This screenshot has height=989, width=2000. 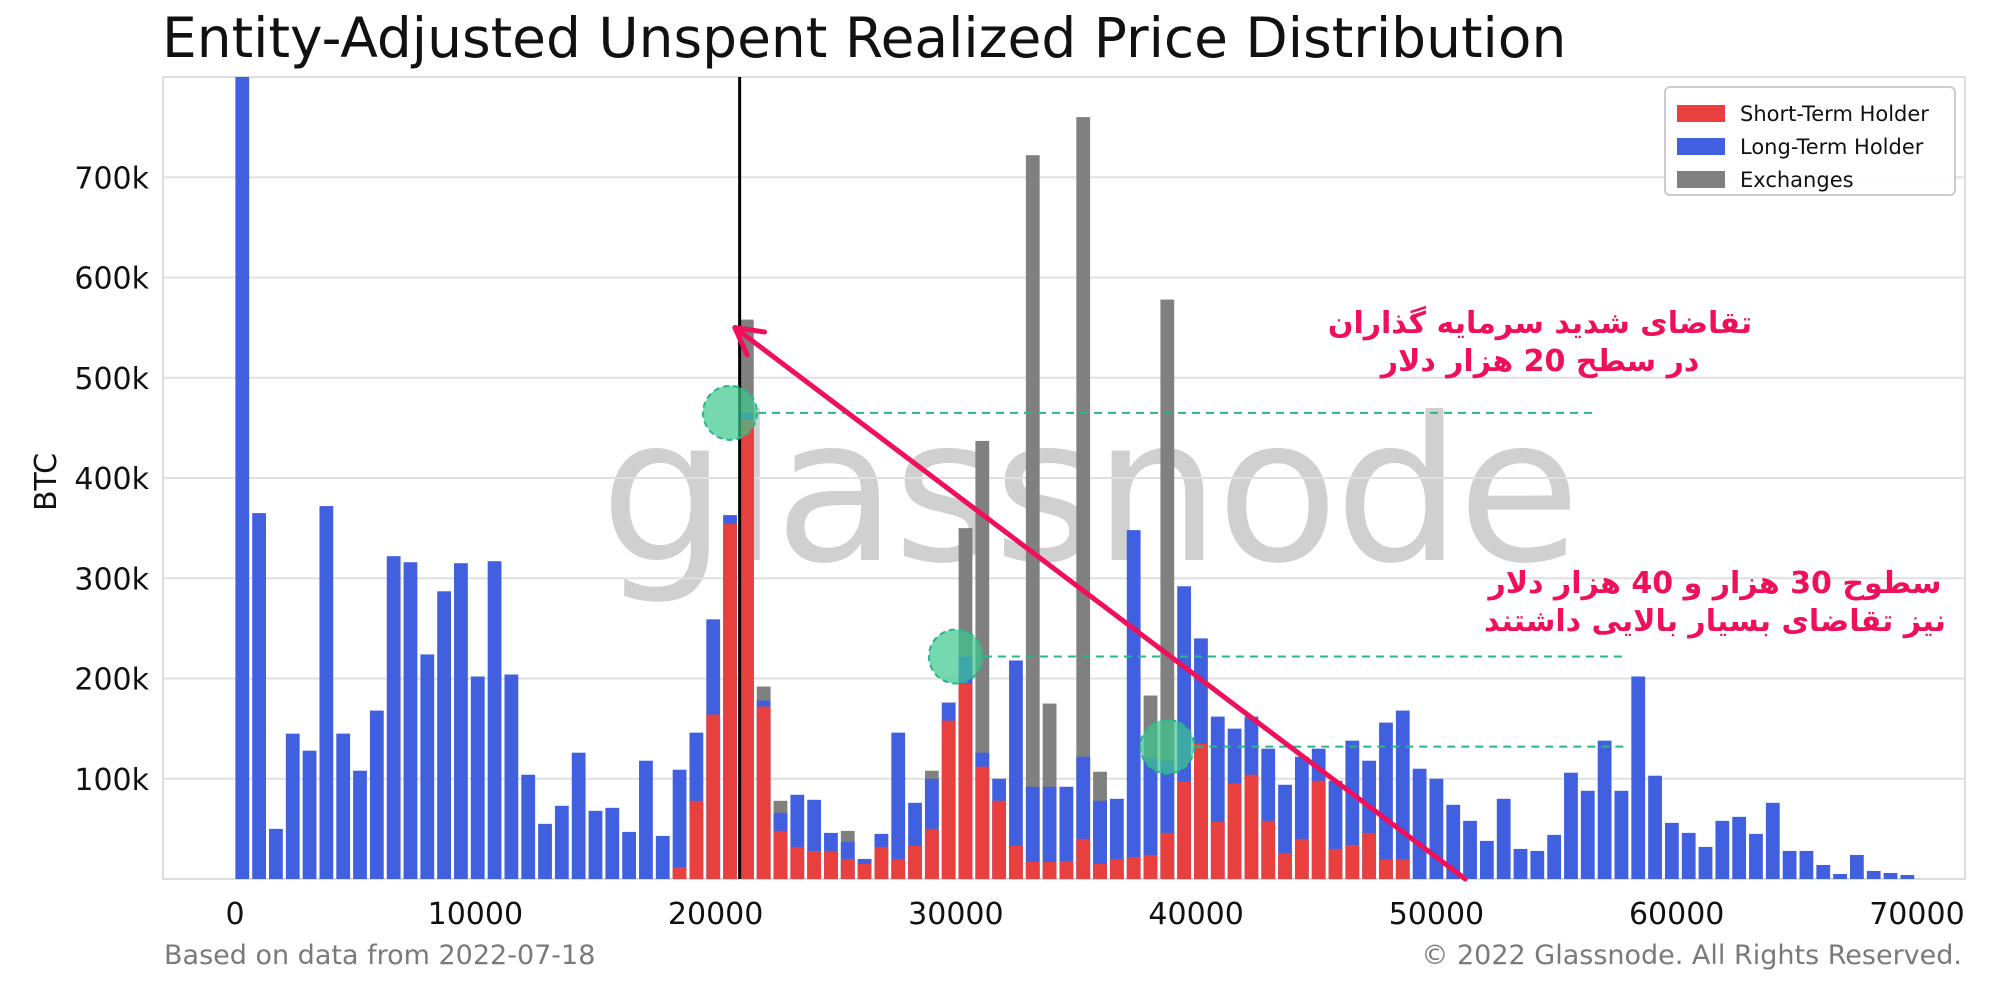 I want to click on annotation-line: سطوح 30 هزار و 40 هزار دلار, so click(x=1715, y=583).